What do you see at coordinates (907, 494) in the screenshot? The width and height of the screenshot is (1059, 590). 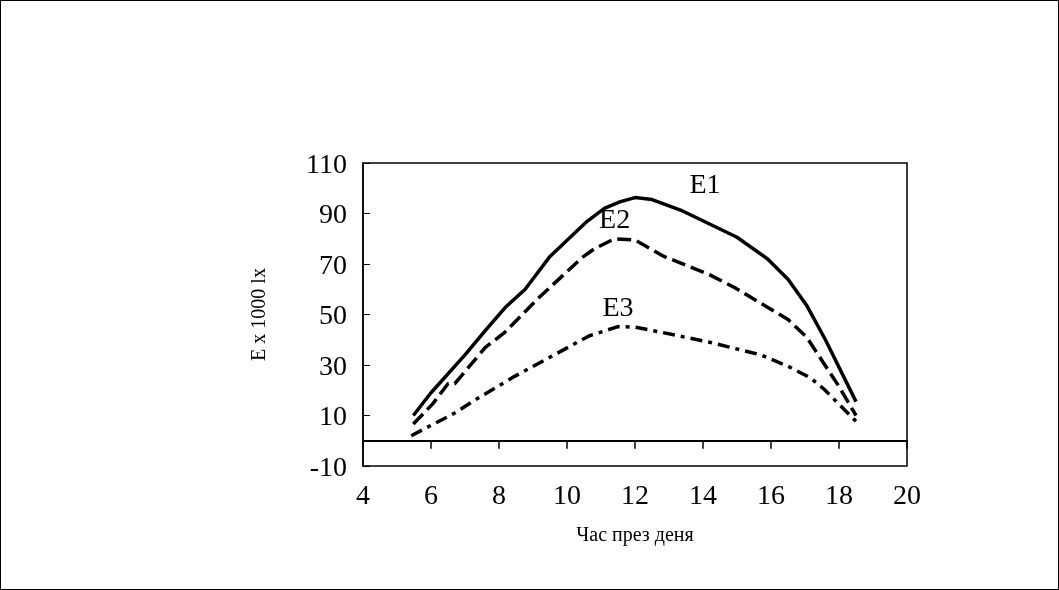 I see `x-tick-label: 20` at bounding box center [907, 494].